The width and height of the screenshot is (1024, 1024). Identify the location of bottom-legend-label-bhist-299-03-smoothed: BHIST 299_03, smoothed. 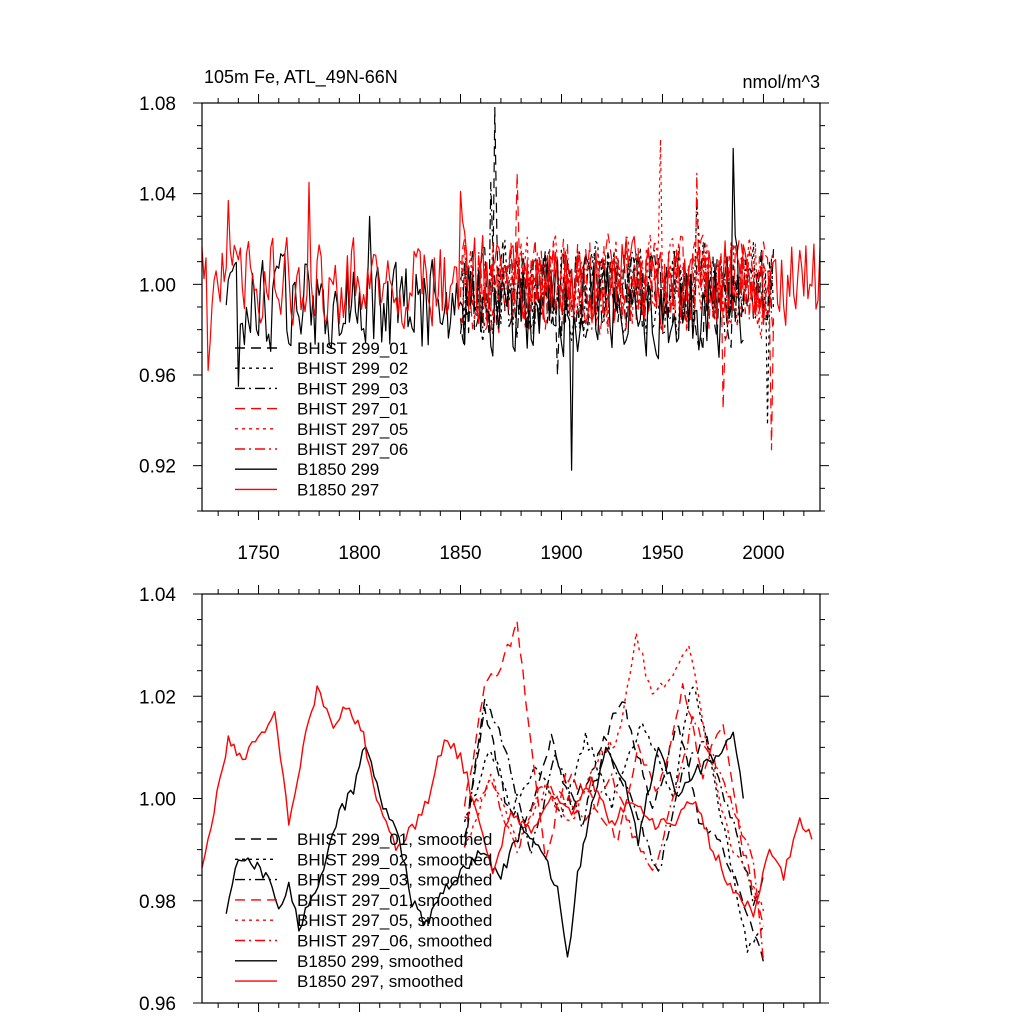
(394, 880).